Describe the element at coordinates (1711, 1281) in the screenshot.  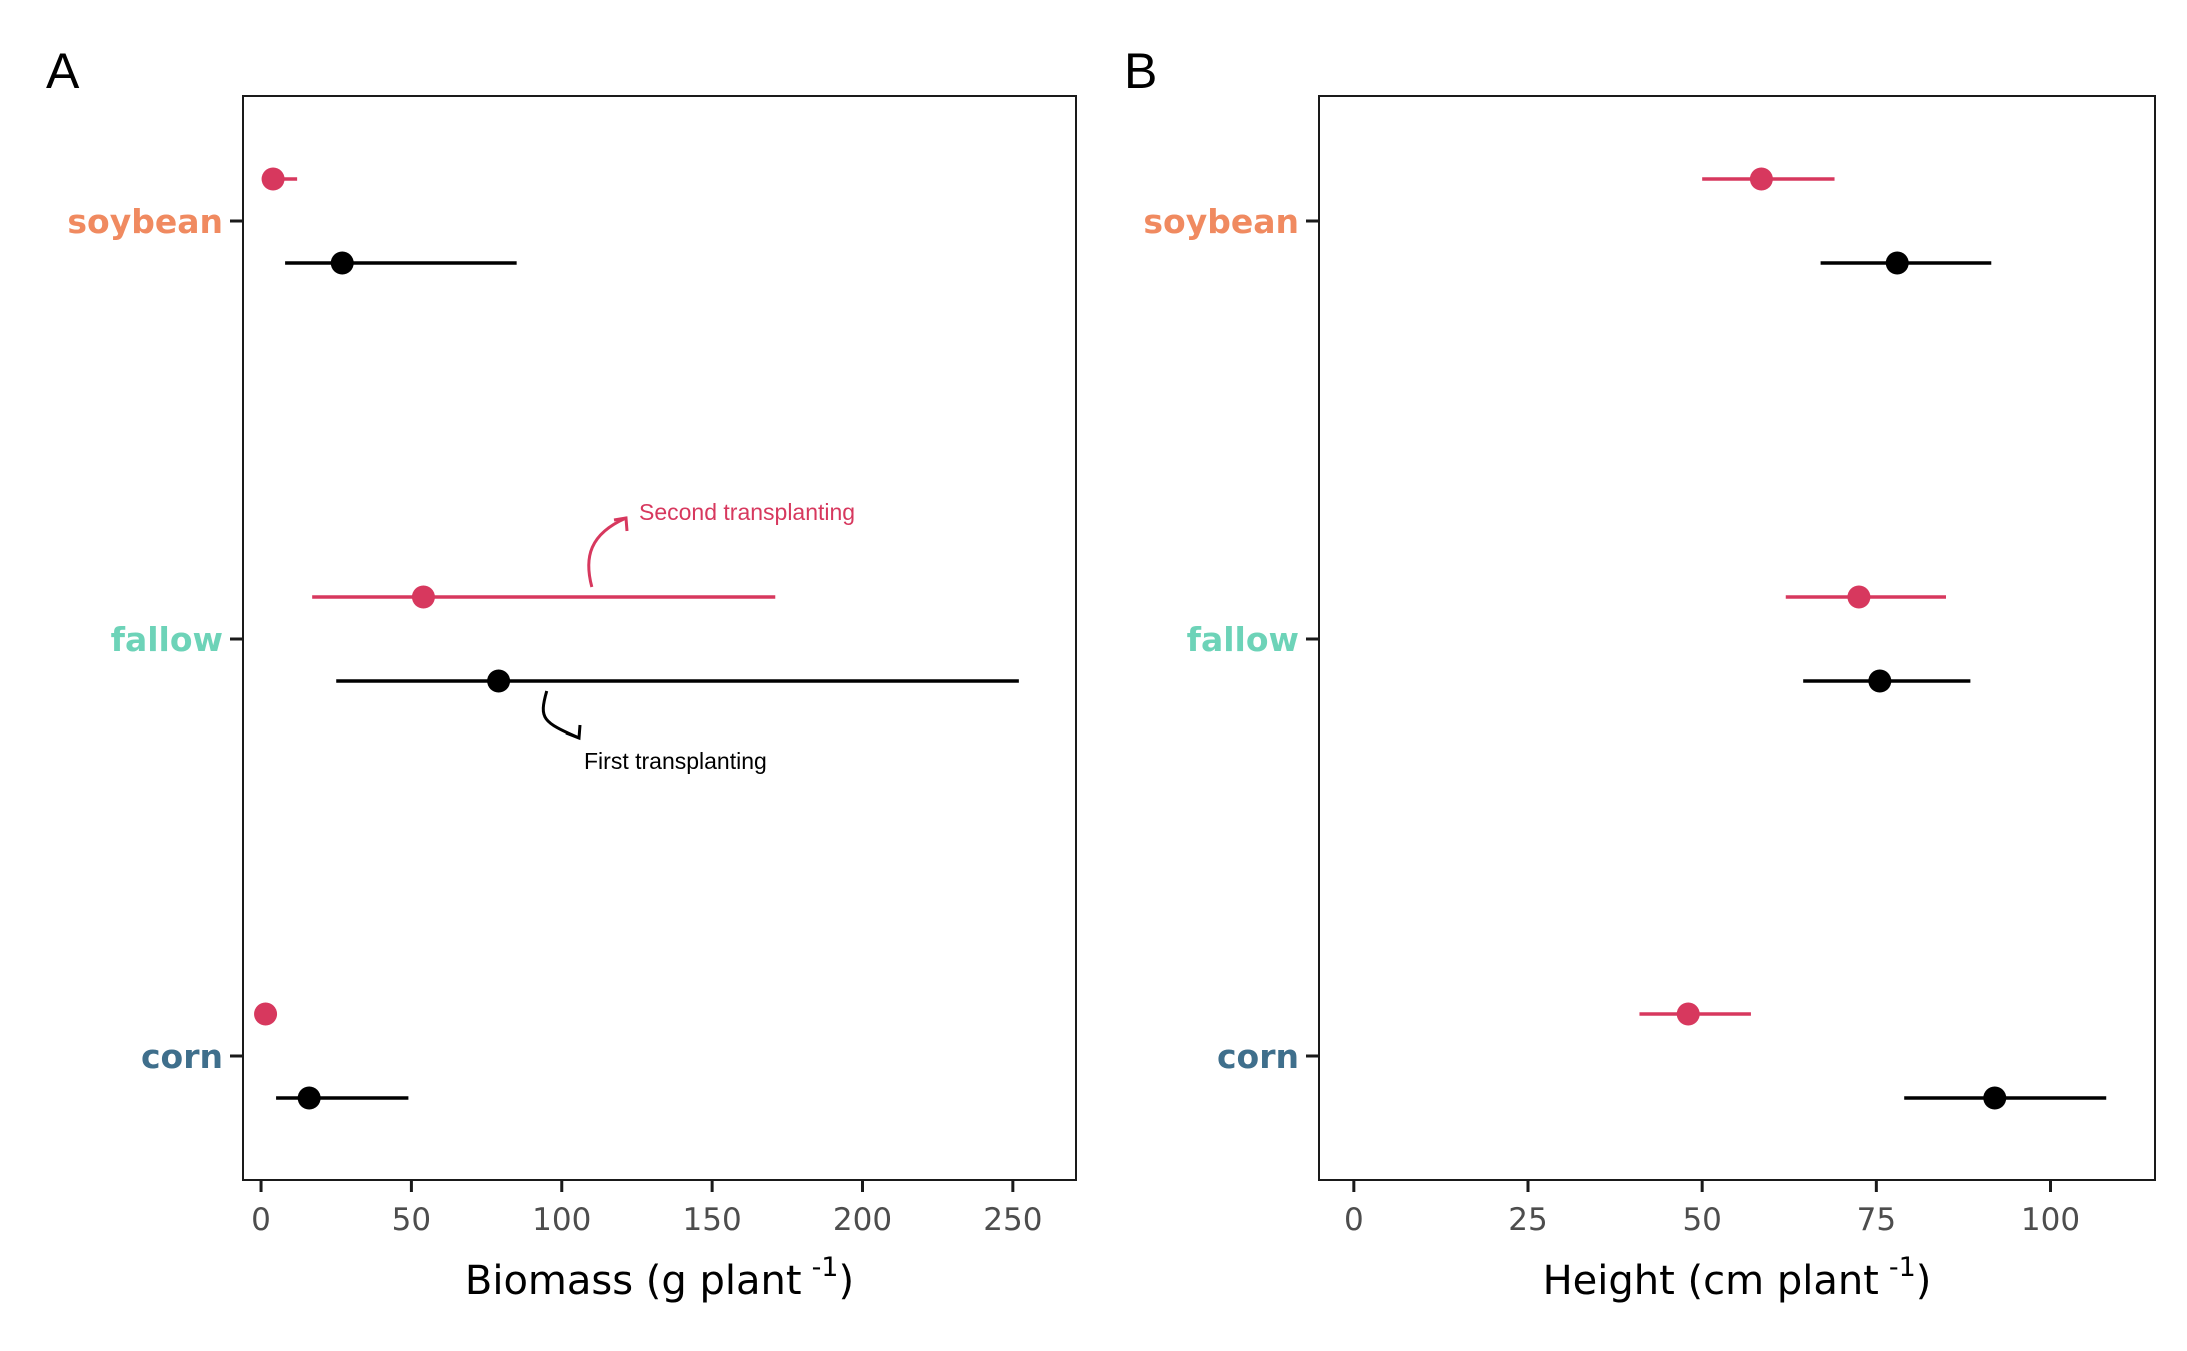
I see `x-axis-title-main: Height (cm plant` at that location.